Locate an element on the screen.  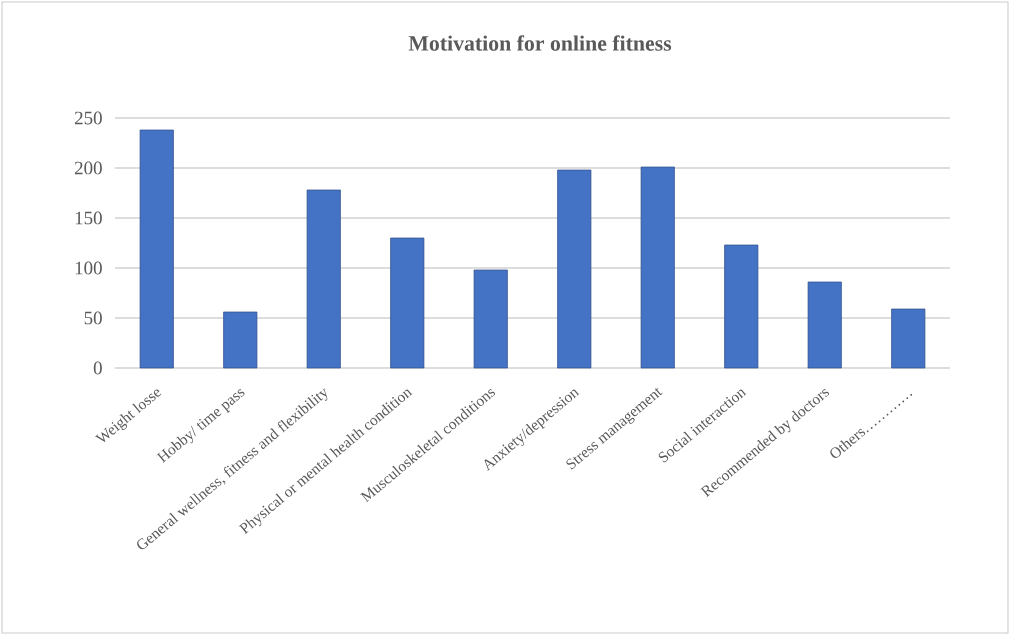
chart-title: Motivation for online fitness is located at coordinates (540, 43).